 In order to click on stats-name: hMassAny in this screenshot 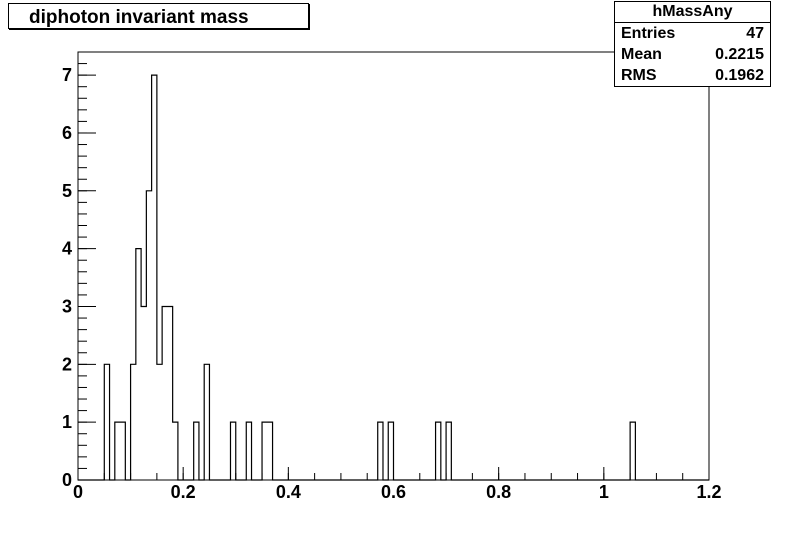, I will do `click(692, 12)`.